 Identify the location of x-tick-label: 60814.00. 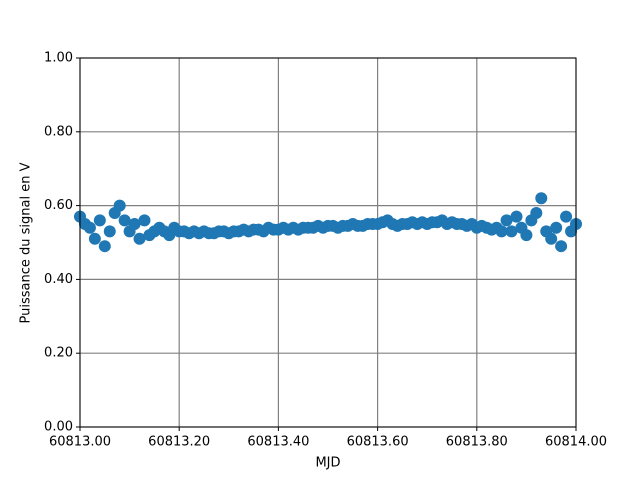
(576, 442).